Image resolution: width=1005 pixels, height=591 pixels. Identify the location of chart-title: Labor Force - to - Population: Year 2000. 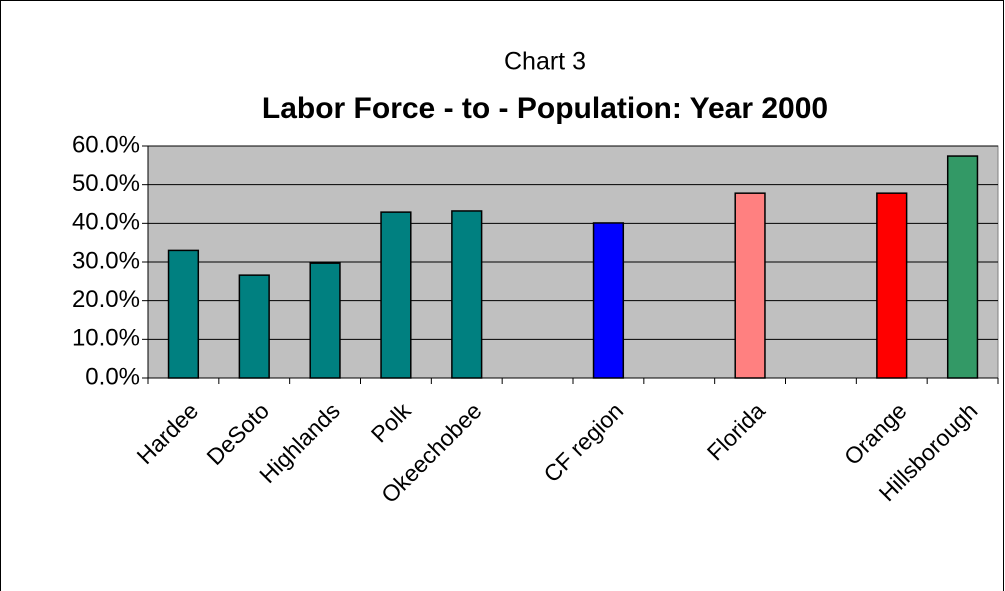
(545, 108).